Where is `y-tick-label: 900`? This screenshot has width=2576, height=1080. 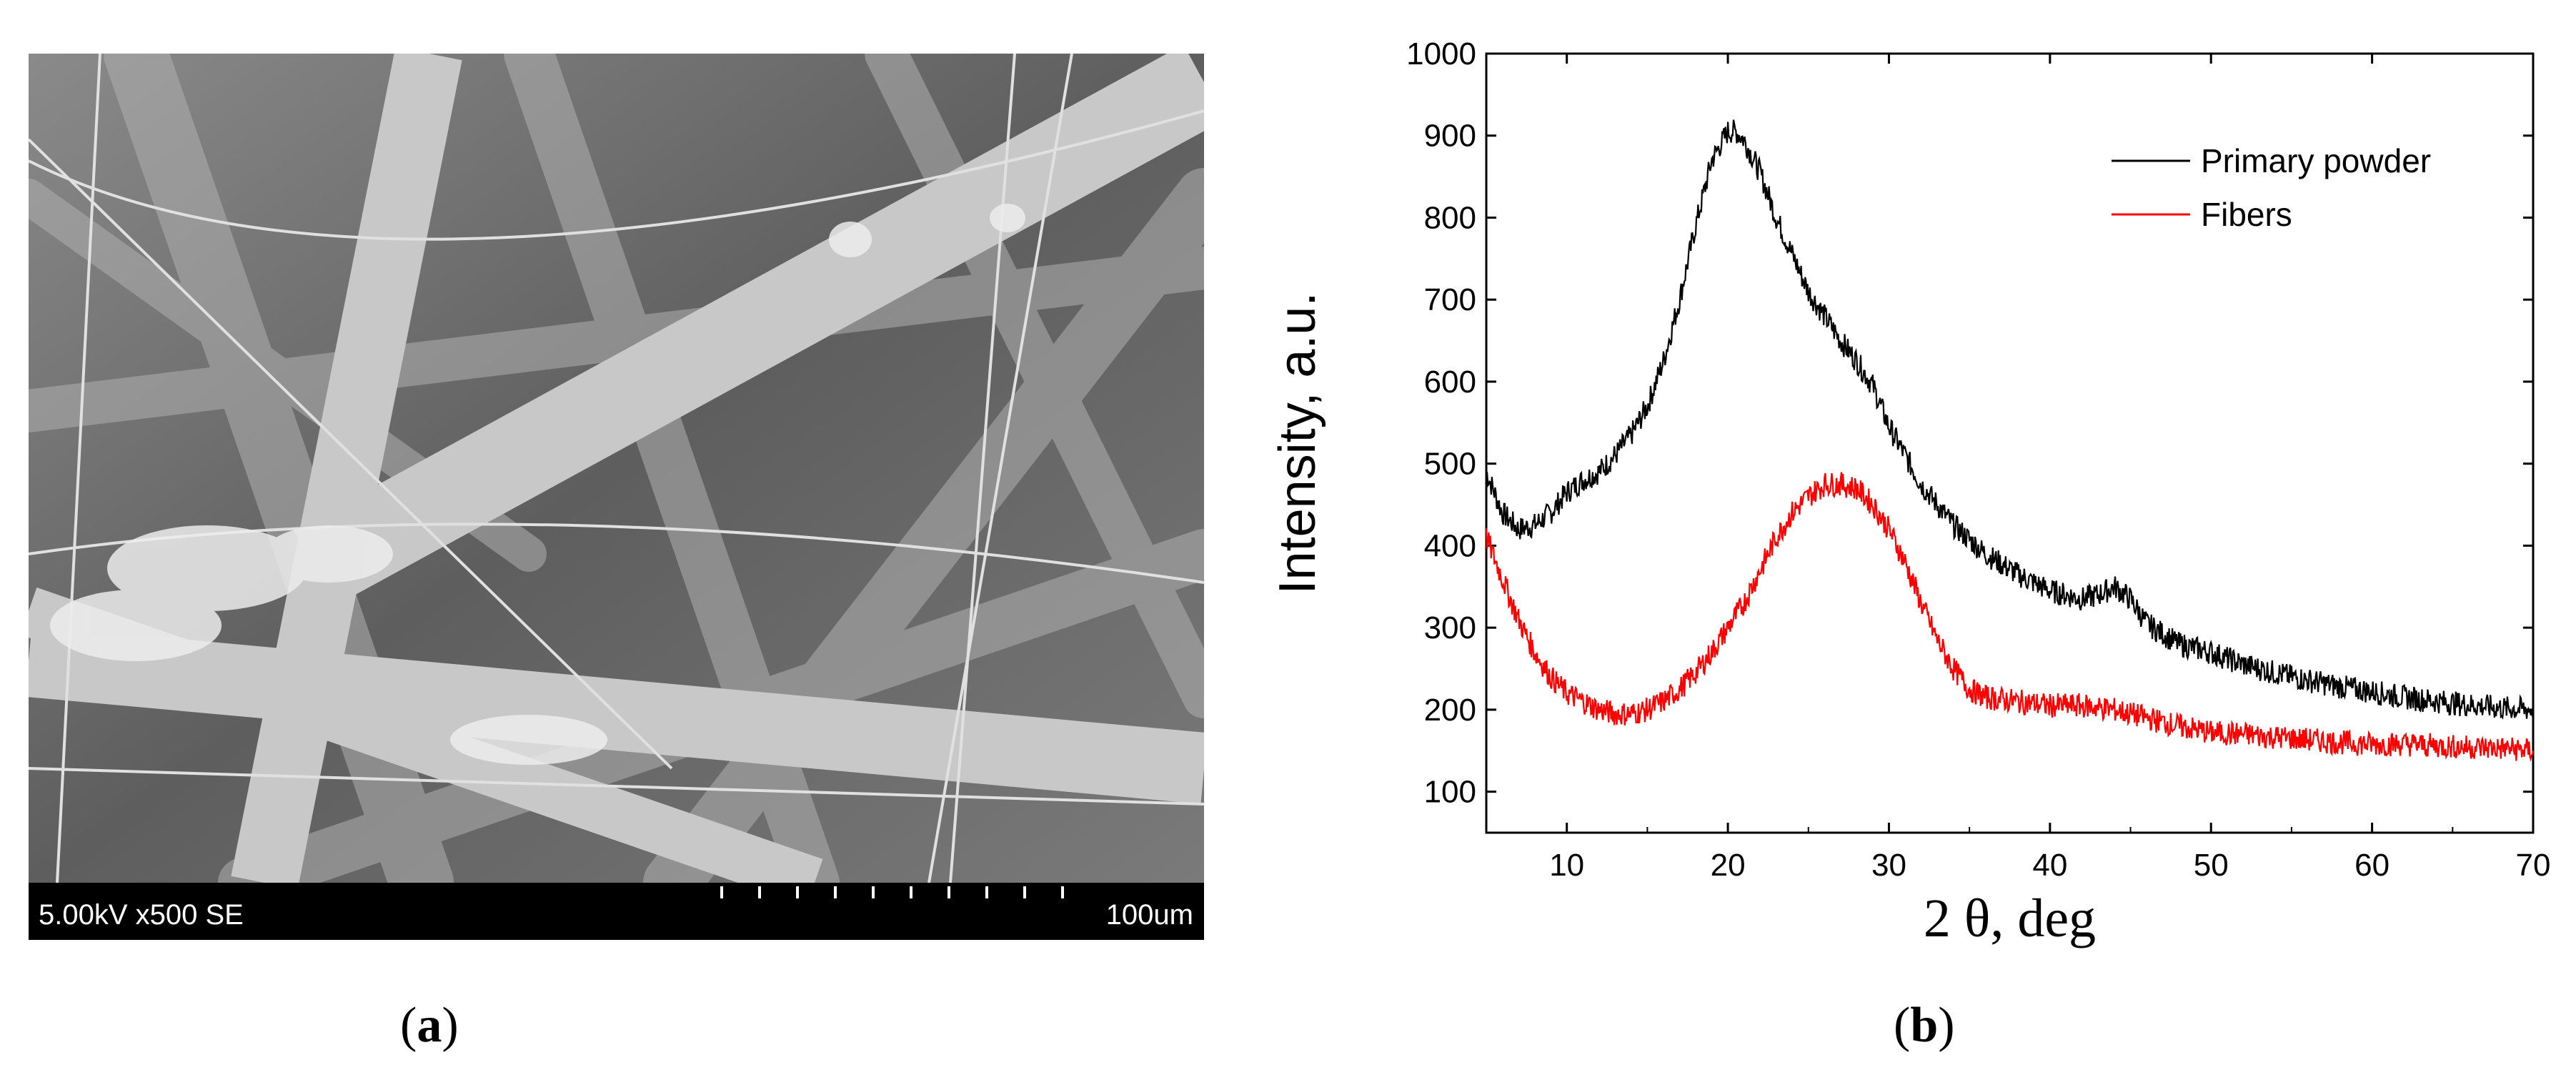
y-tick-label: 900 is located at coordinates (1450, 136).